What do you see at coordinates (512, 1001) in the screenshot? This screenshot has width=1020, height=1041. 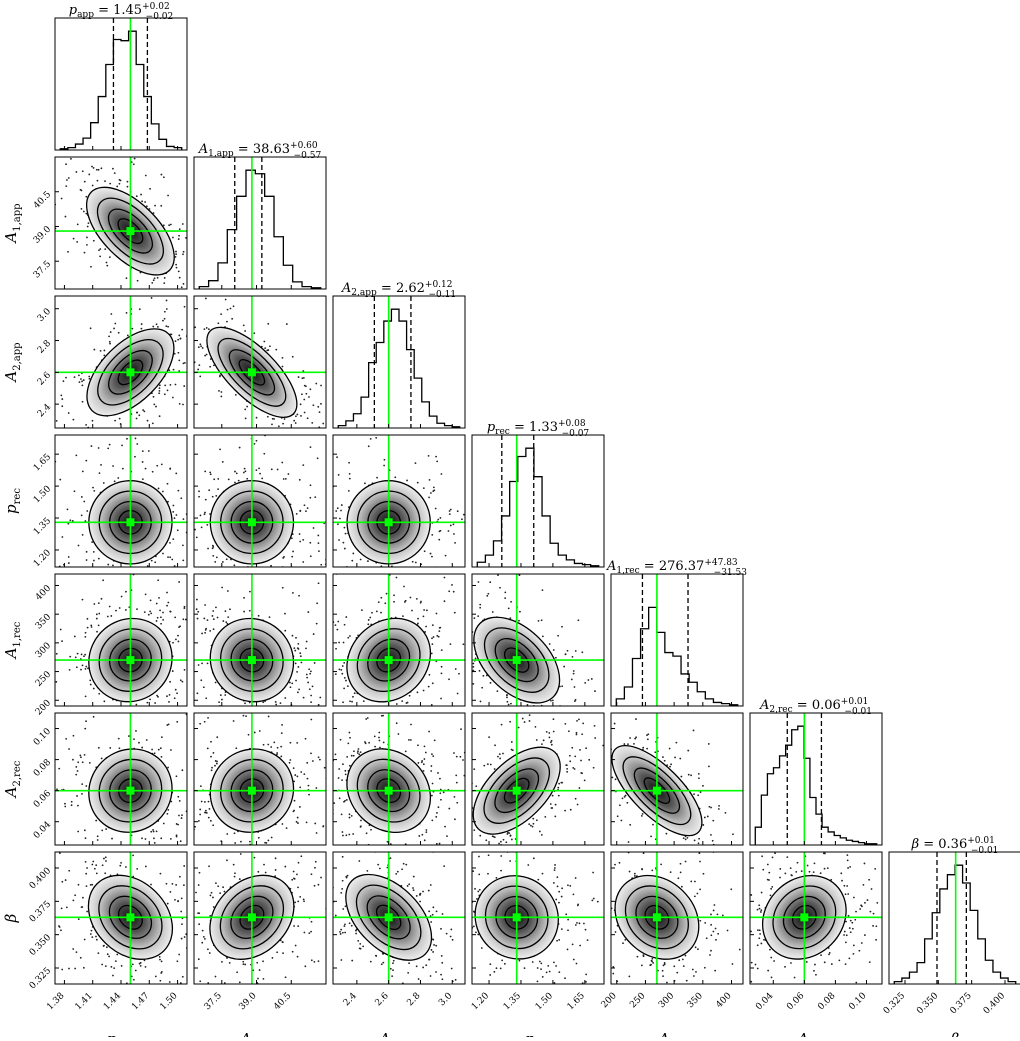 I see `x-tick-label: 1.35` at bounding box center [512, 1001].